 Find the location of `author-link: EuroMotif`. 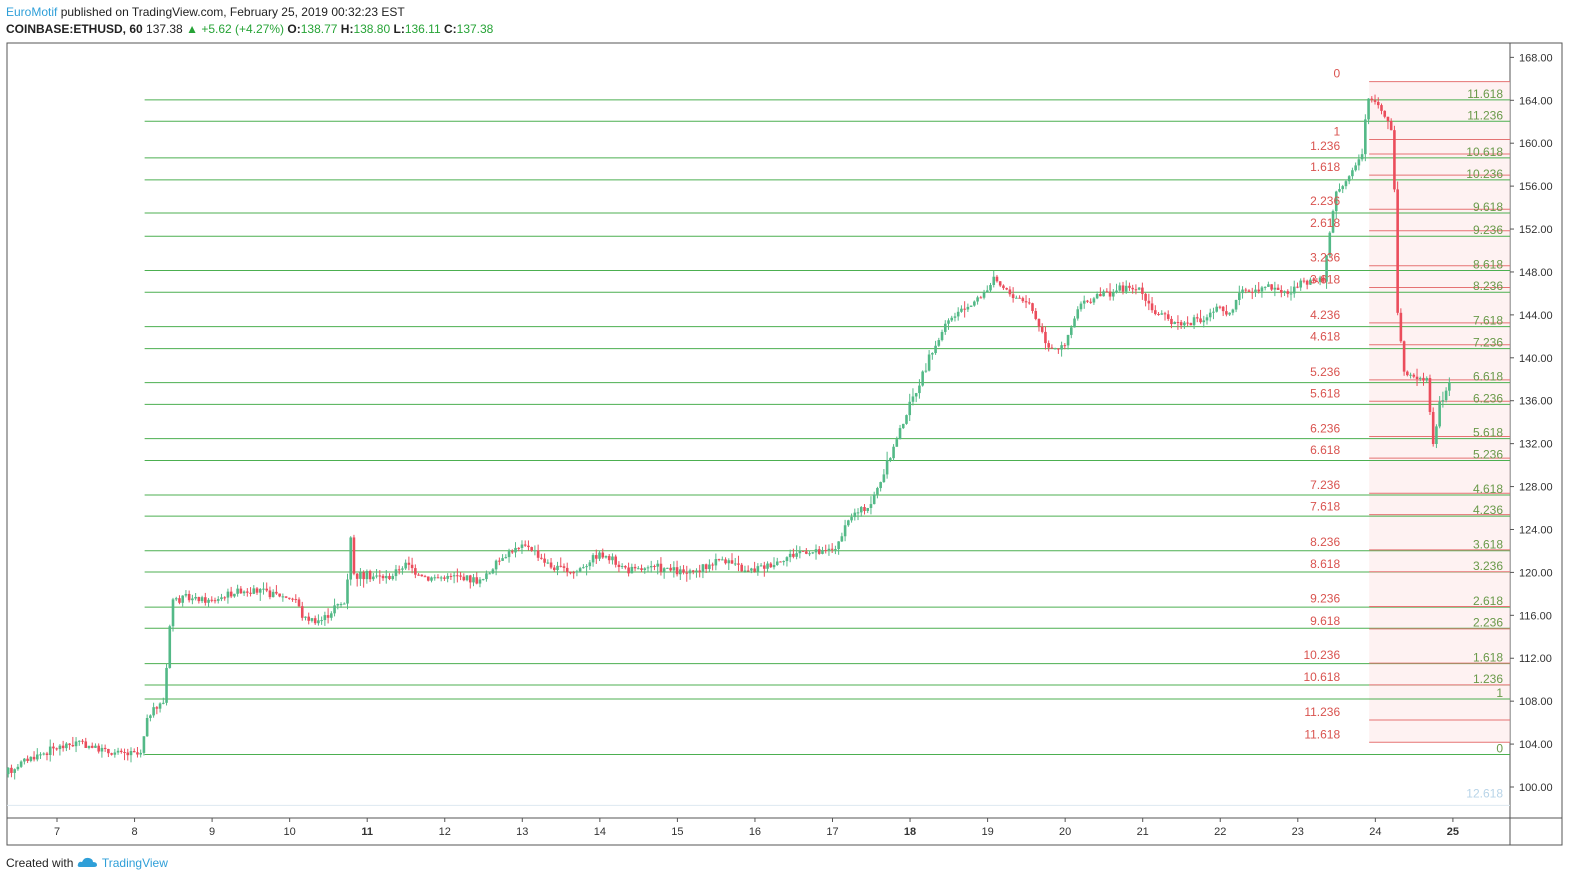

author-link: EuroMotif is located at coordinates (32, 12).